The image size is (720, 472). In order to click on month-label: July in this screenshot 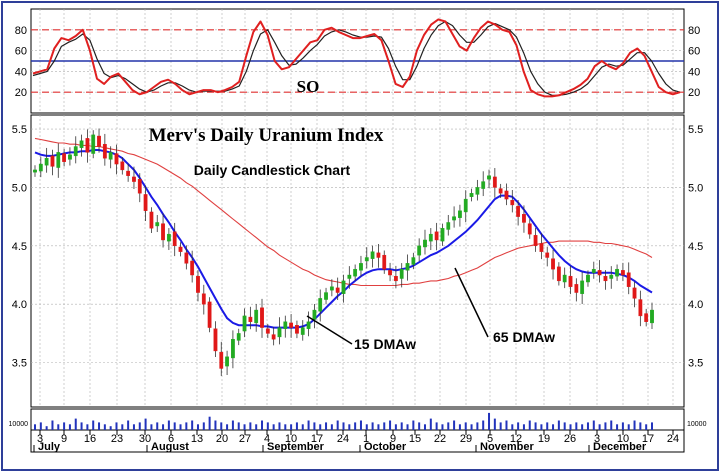, I will do `click(49, 447)`.